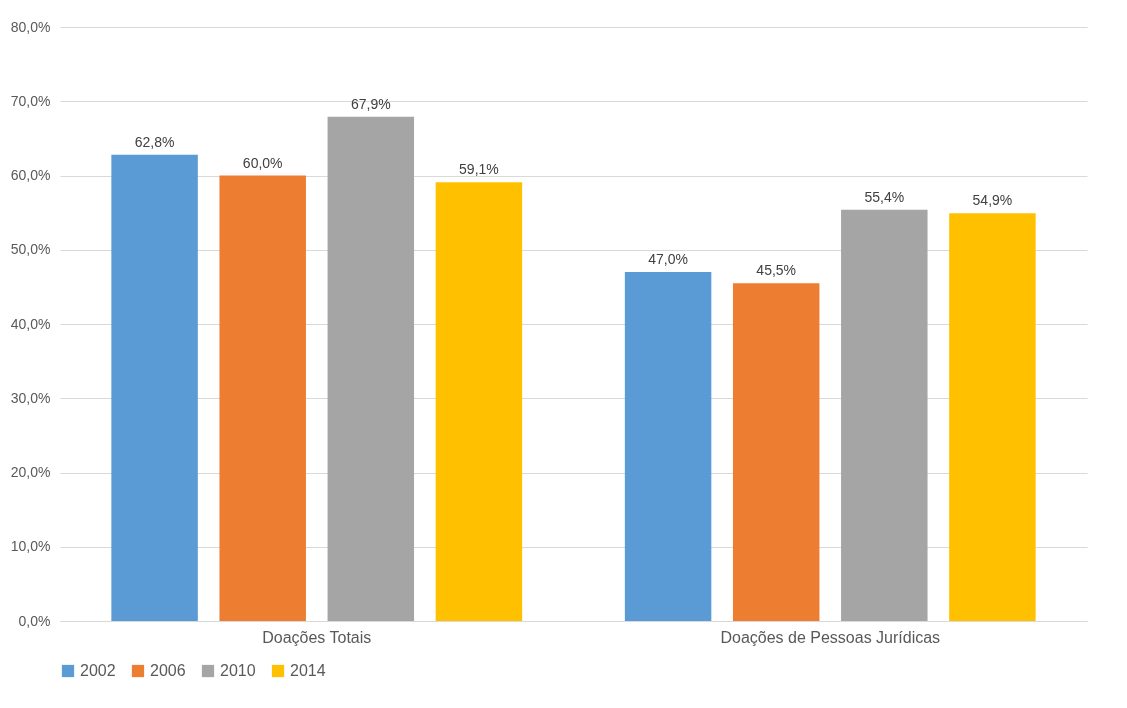 This screenshot has width=1127, height=708. What do you see at coordinates (30, 100) in the screenshot?
I see `y-tick-label: 70,0%` at bounding box center [30, 100].